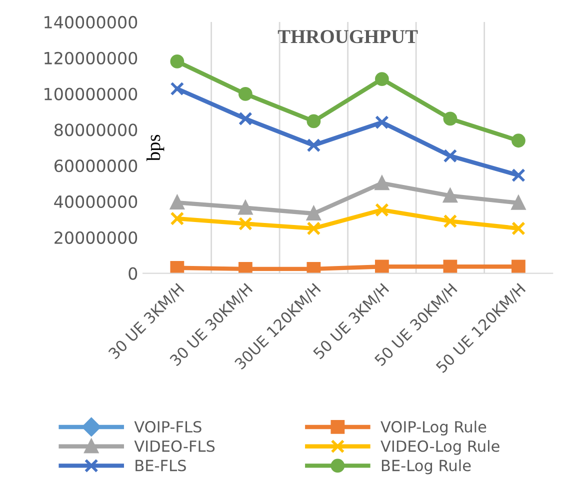 The image size is (561, 488). I want to click on y-tick-label: 100000000, so click(91, 94).